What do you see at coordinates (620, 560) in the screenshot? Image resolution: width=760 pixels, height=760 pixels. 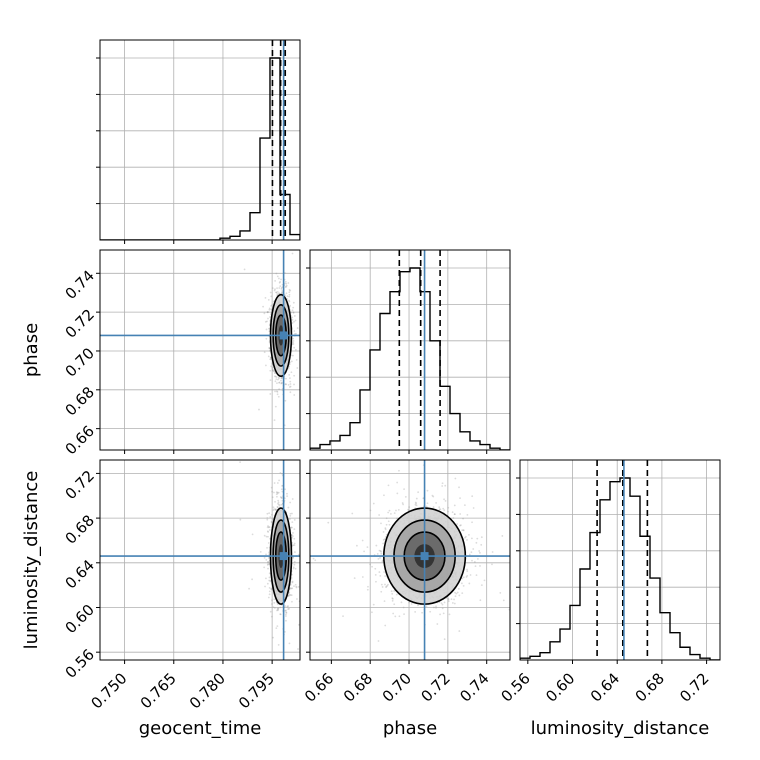 I see `panel-frame` at bounding box center [620, 560].